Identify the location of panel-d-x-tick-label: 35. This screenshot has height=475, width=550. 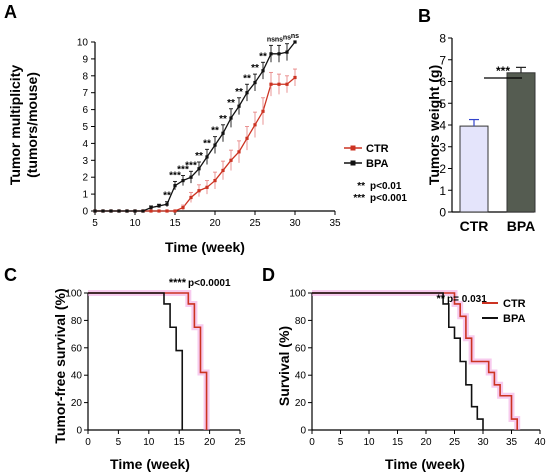
(512, 442).